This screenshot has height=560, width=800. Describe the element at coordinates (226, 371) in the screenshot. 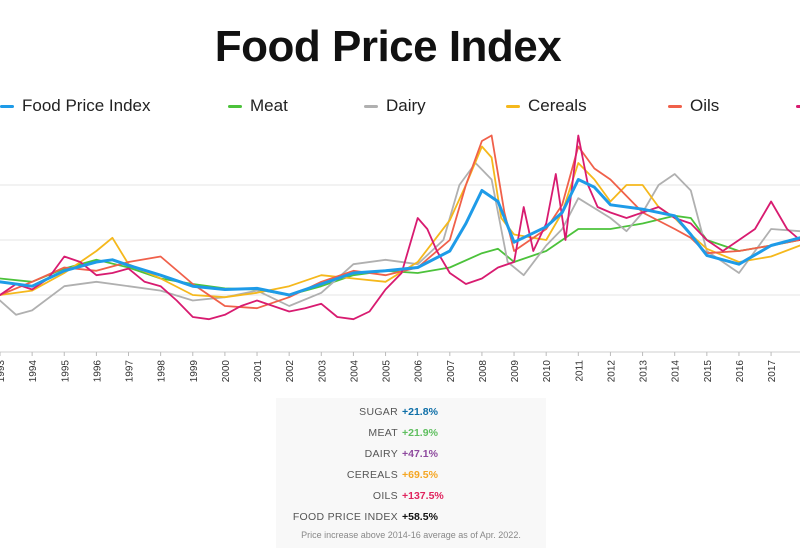

I see `x-tick-label-2000: 2000` at that location.